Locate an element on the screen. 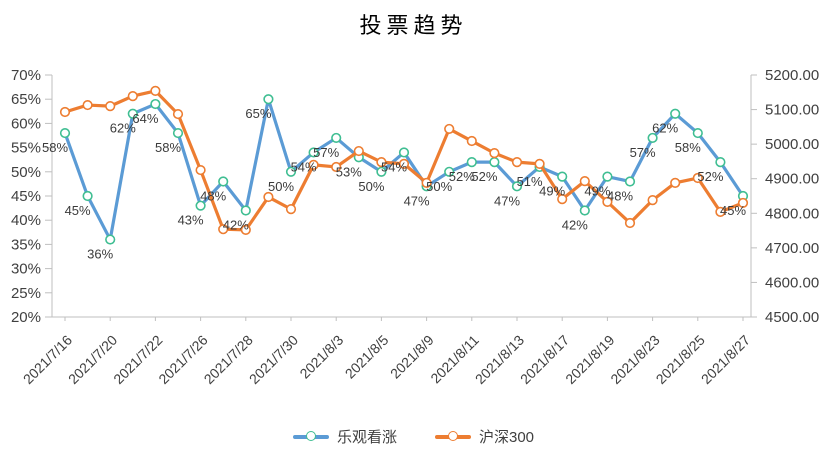 The image size is (827, 473). y-axis-left-tick-label: 70% is located at coordinates (26, 75).